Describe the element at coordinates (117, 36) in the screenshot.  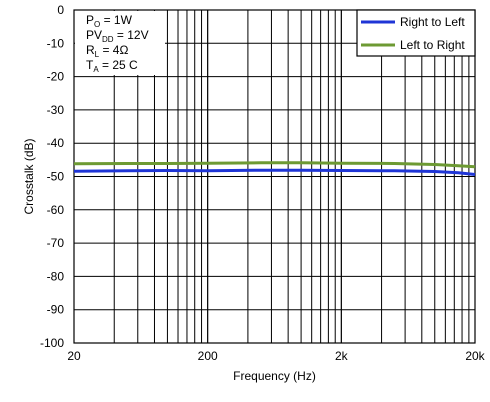
I see `condition-line-2: PVDD = 12V` at that location.